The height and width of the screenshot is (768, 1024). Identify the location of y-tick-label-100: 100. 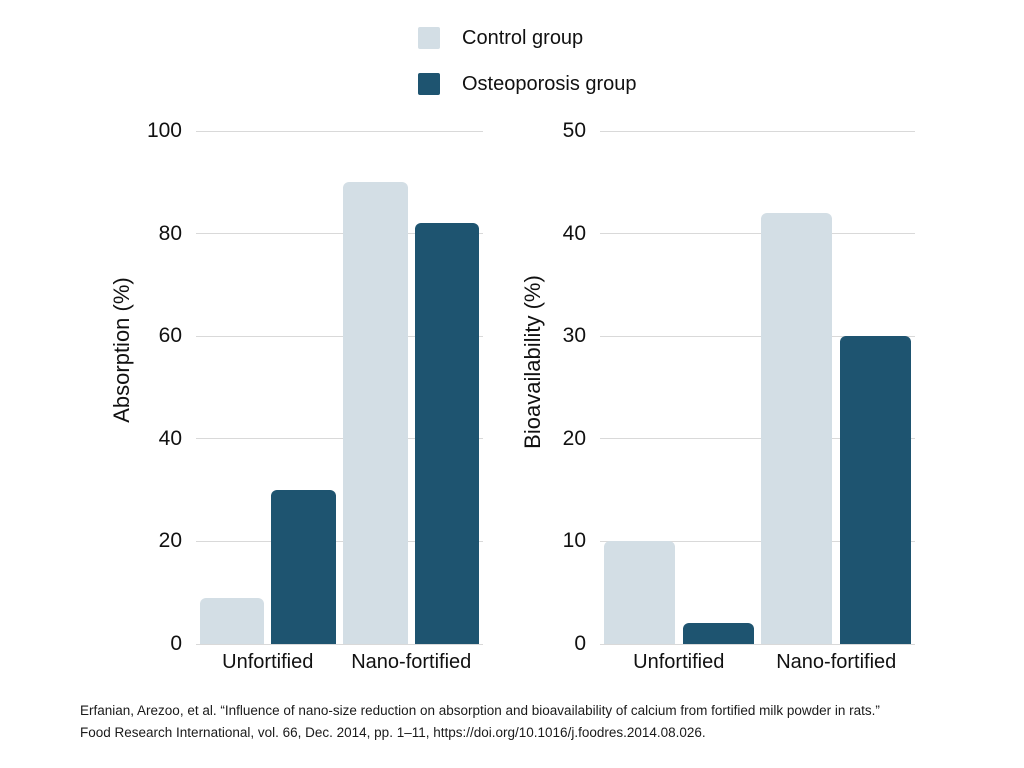
(164, 130).